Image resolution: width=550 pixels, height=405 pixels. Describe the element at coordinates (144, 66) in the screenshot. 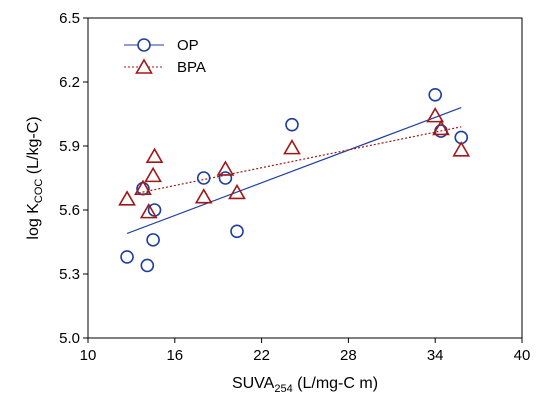

I see `legend-triangle-marker-icon` at that location.